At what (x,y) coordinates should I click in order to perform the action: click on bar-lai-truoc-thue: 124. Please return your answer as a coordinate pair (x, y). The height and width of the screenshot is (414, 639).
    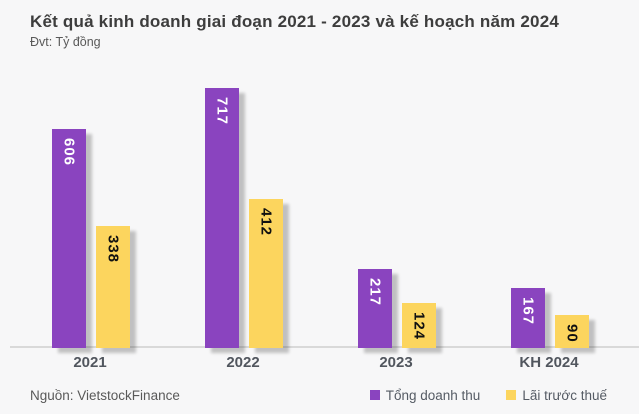
    Looking at the image, I should click on (419, 325).